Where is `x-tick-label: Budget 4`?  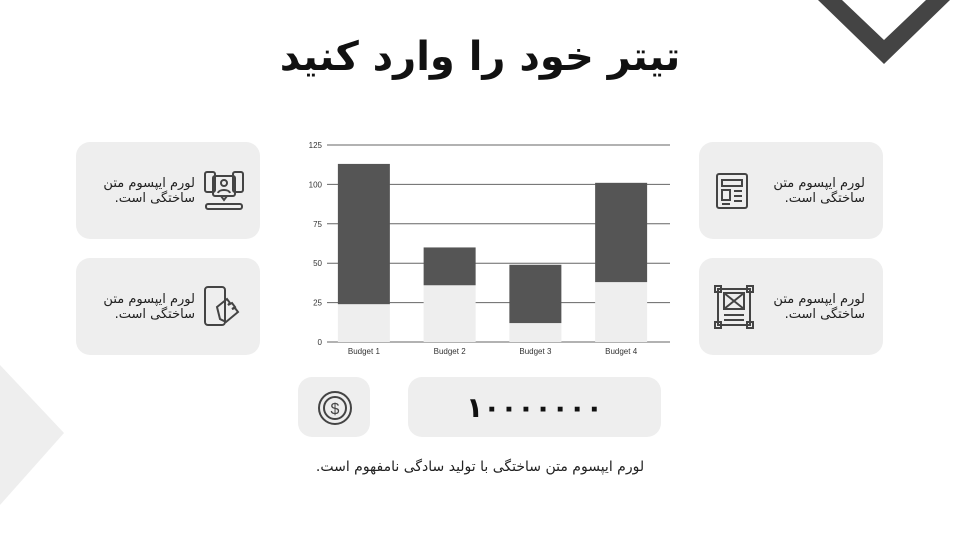
x-tick-label: Budget 4 is located at coordinates (621, 351).